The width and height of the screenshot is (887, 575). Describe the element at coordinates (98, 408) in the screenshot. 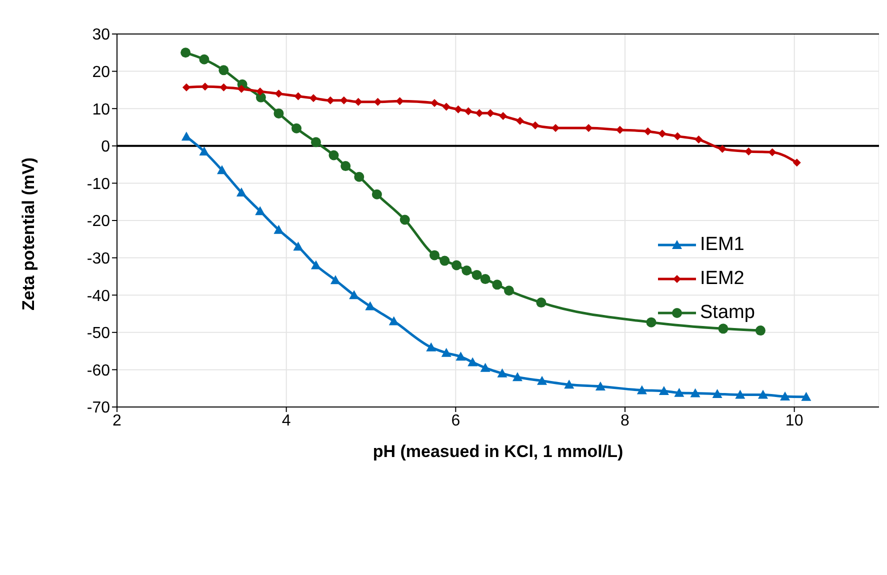

I see `y-tick-label: -70` at that location.